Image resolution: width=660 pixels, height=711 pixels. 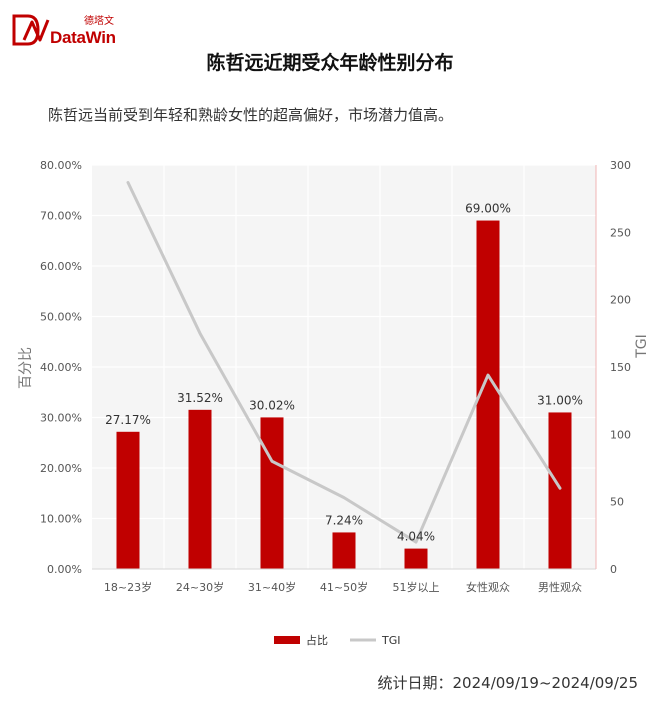 I want to click on y-tick-label: 50.00%, so click(x=61, y=317).